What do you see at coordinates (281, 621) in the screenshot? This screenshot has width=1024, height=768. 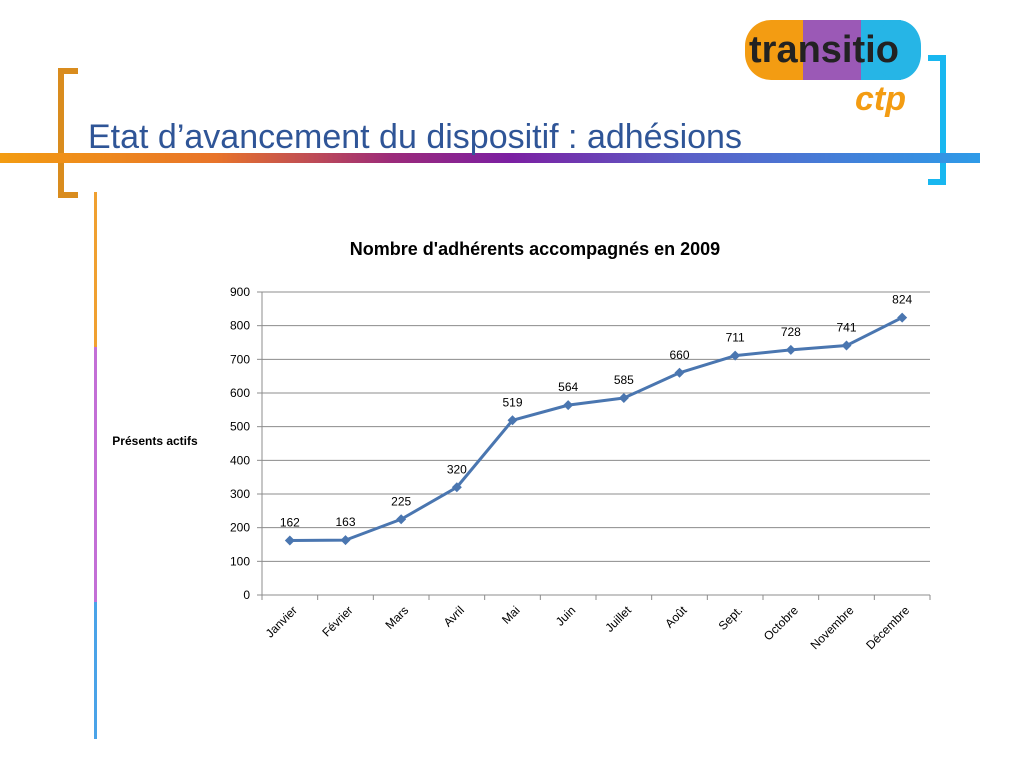 I see `x-tick-label: Janvier` at bounding box center [281, 621].